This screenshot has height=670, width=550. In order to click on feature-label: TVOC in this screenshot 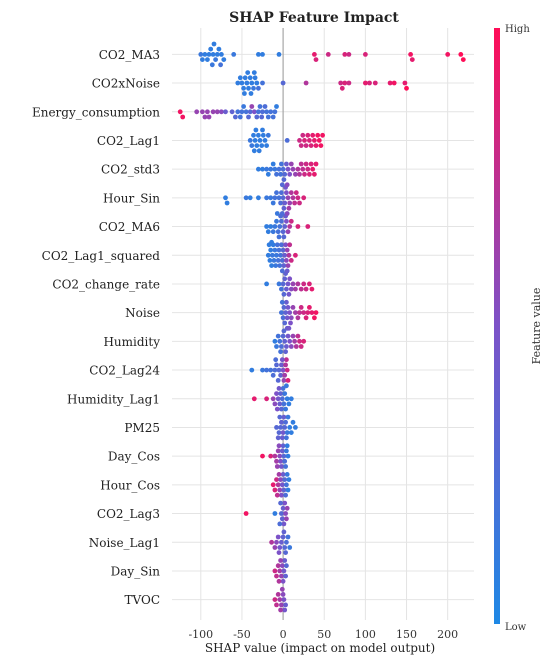, I will do `click(142, 600)`.